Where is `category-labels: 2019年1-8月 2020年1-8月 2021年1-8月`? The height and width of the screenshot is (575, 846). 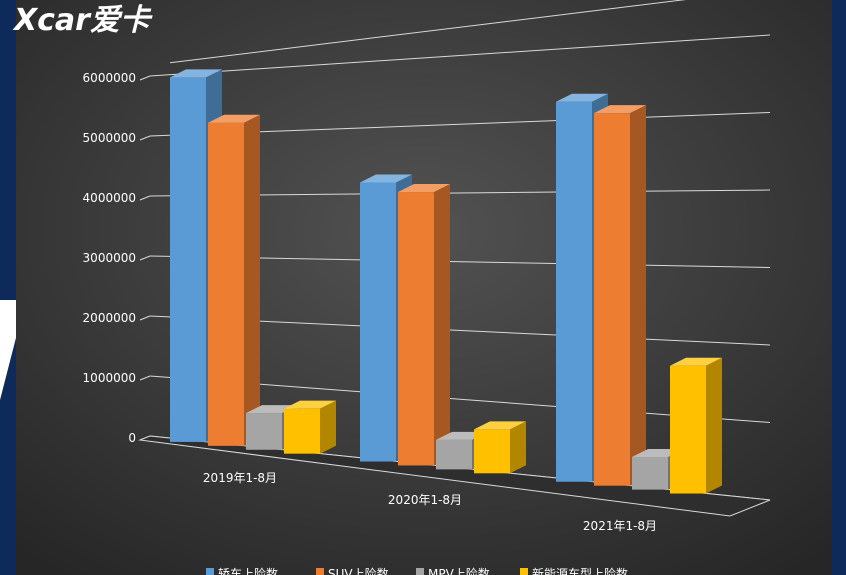 category-labels: 2019年1-8月 2020年1-8月 2021年1-8月 is located at coordinates (430, 502).